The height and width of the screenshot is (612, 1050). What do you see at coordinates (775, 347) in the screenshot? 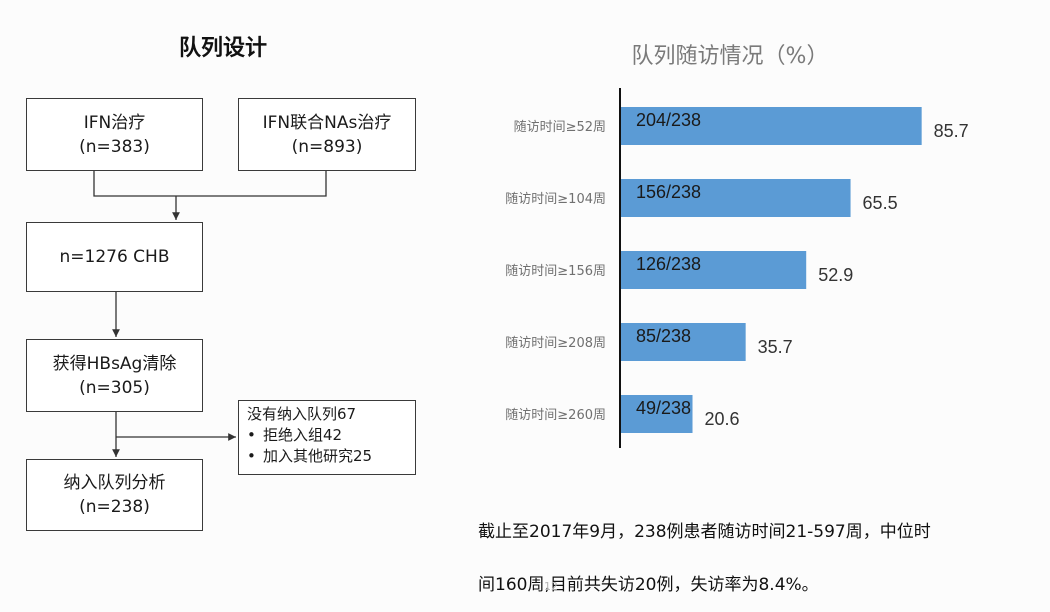
I see `bar-value-label: 35.7` at bounding box center [775, 347].